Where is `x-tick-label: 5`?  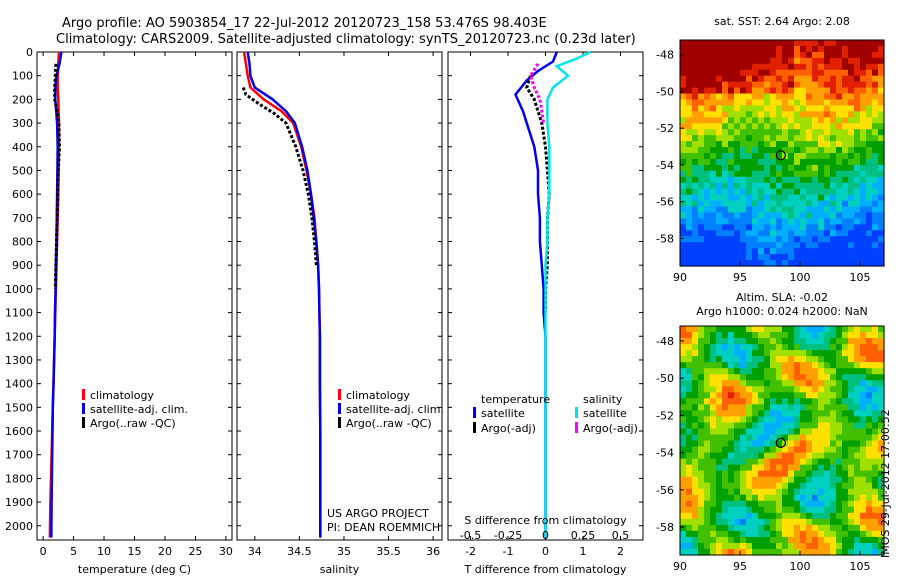 x-tick-label: 5 is located at coordinates (73, 551).